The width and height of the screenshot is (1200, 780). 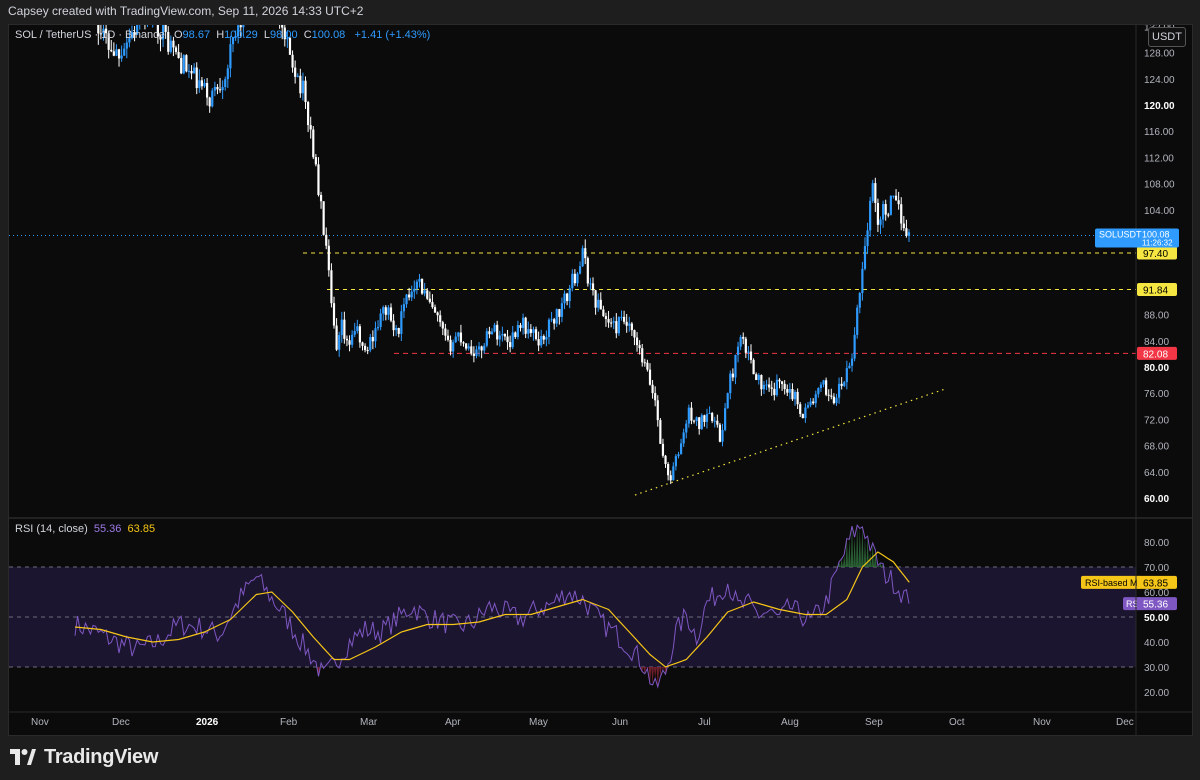 I want to click on rsi-tick-label: 40.00, so click(x=1156, y=643).